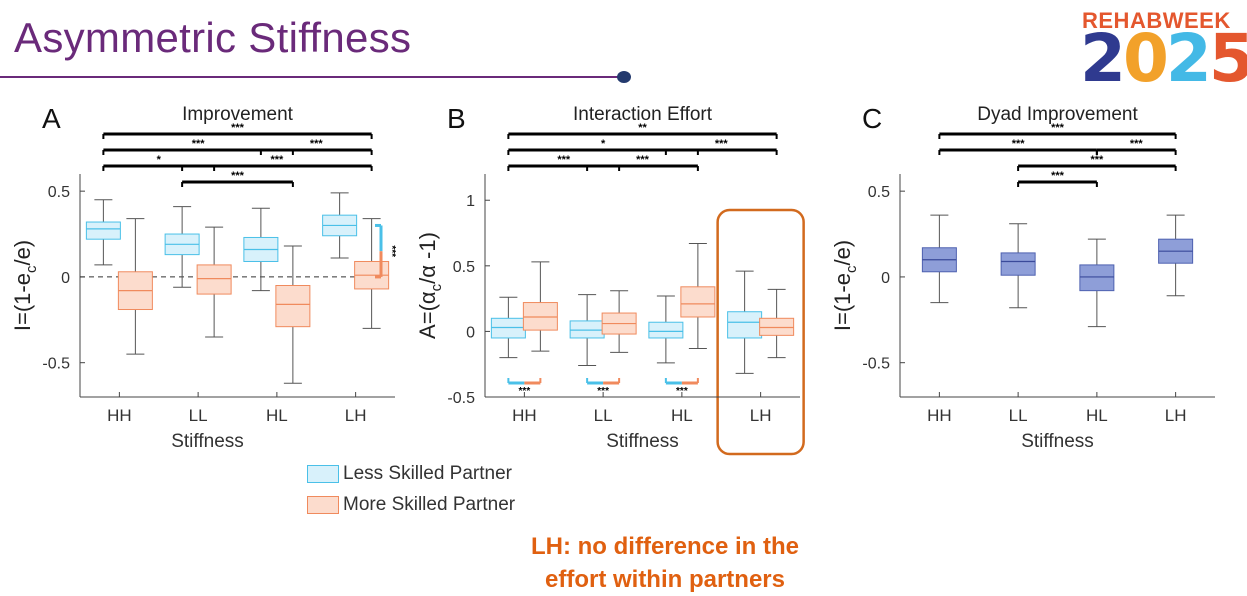 The width and height of the screenshot is (1247, 596). What do you see at coordinates (664, 579) in the screenshot?
I see `callout-line: effort within partners` at bounding box center [664, 579].